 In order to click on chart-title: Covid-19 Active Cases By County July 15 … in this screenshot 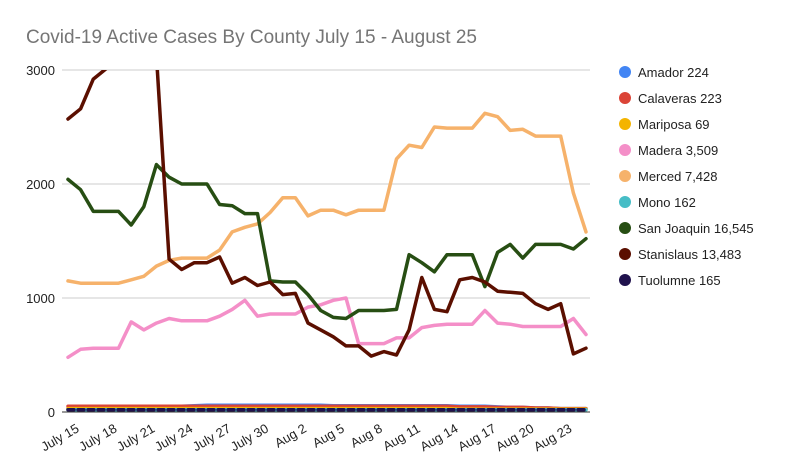, I will do `click(251, 37)`.